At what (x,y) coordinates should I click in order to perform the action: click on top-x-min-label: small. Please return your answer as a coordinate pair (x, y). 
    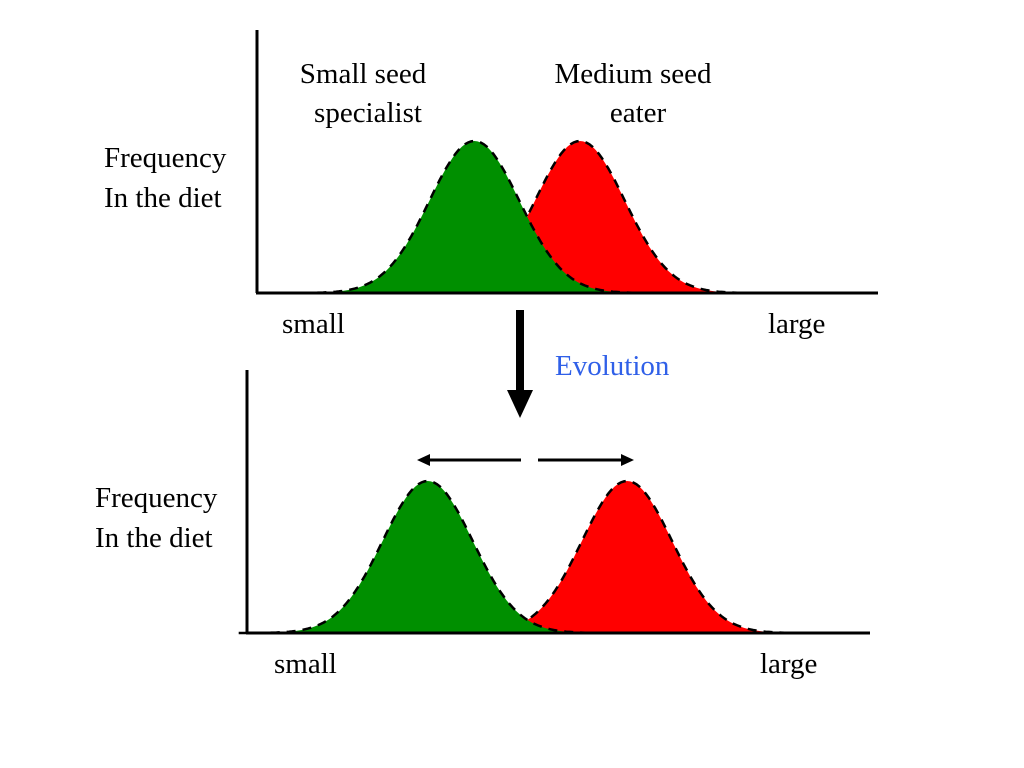
    Looking at the image, I should click on (313, 324).